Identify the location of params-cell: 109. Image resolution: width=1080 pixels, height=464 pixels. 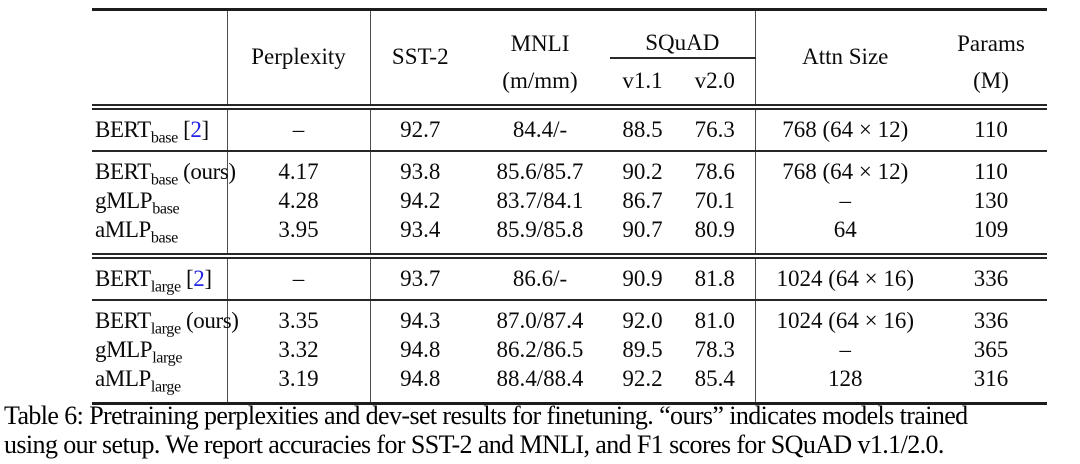
(991, 230).